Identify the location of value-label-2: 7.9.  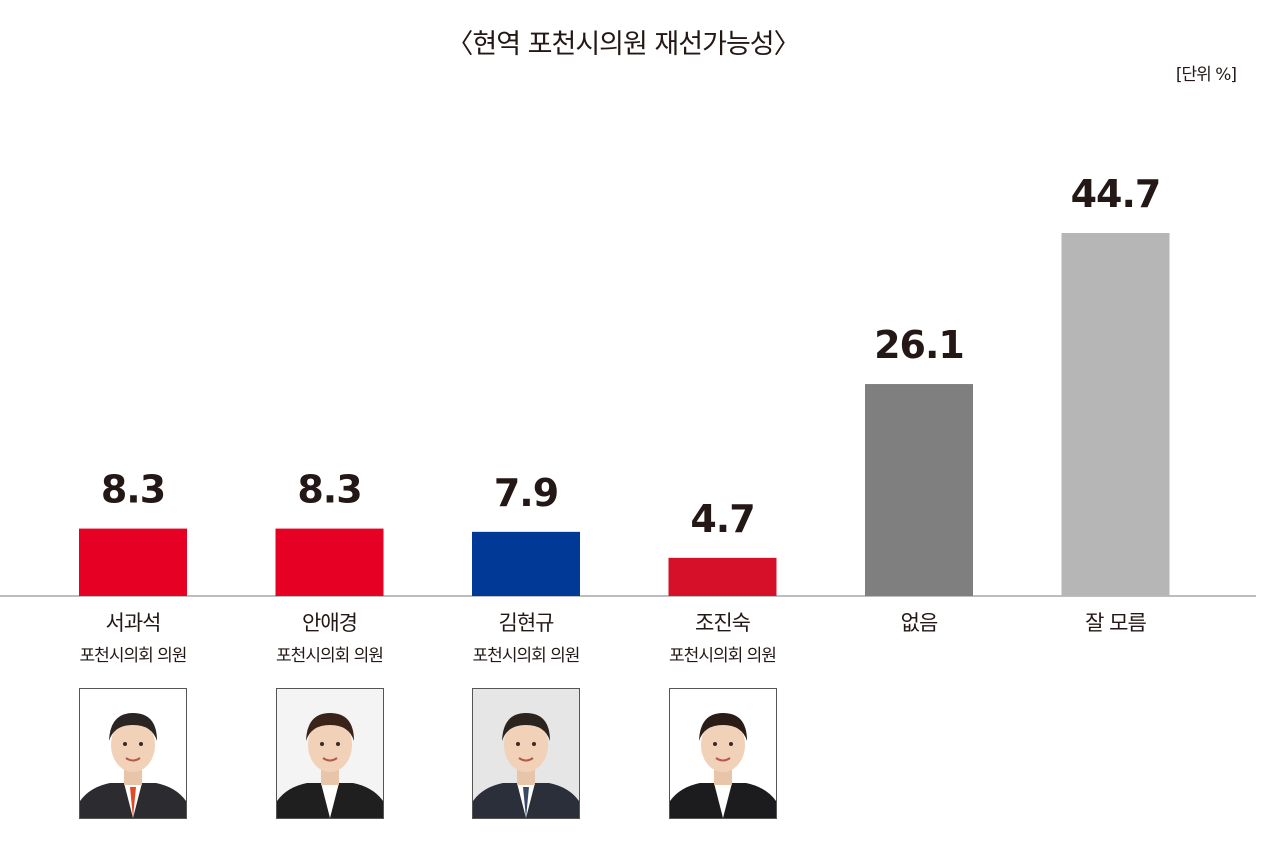
(526, 493).